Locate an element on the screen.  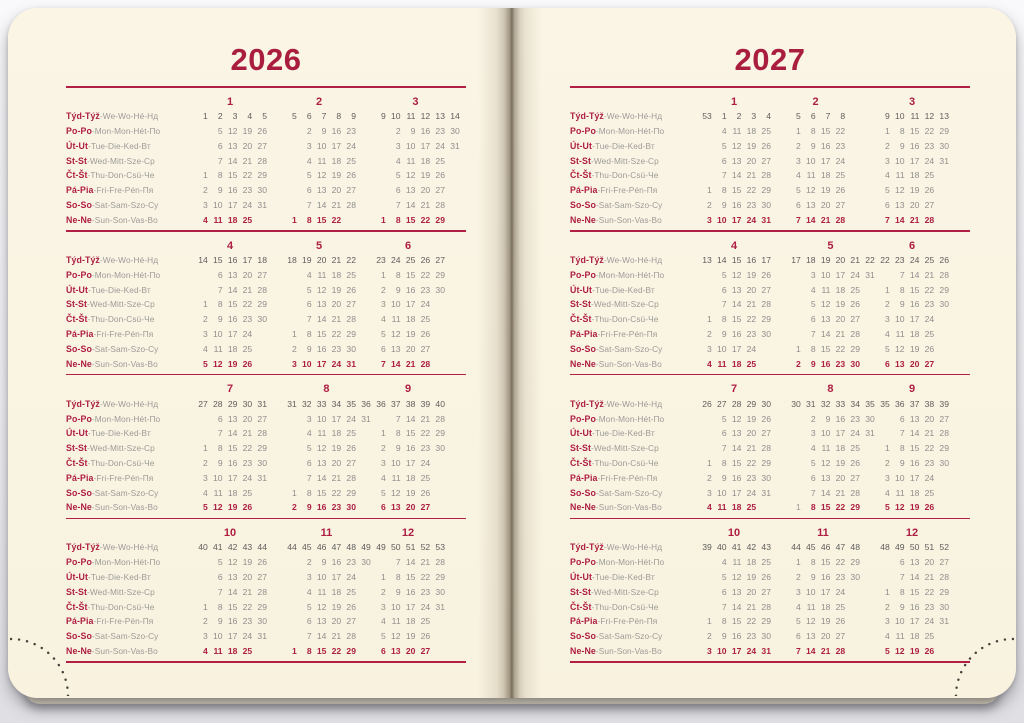
week-number-cell: 44 is located at coordinates (292, 547).